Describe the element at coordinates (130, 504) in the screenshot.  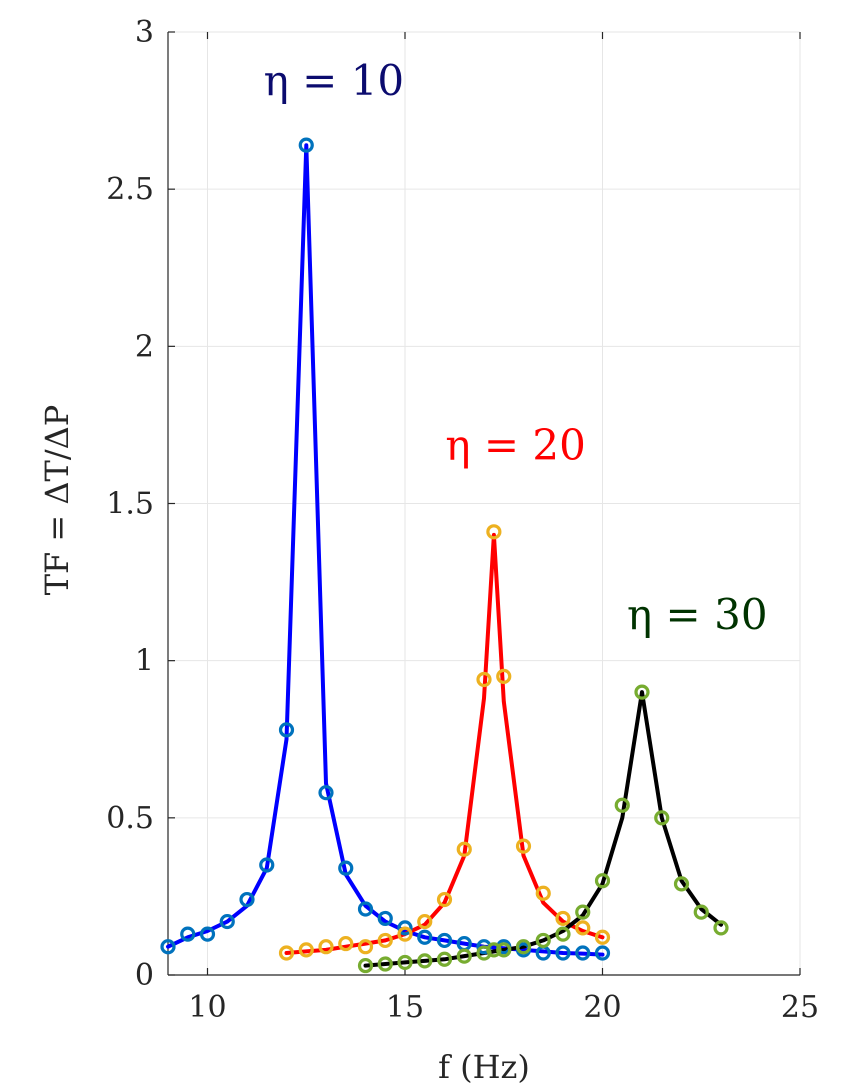
I see `y-tick-label: 1.5` at that location.